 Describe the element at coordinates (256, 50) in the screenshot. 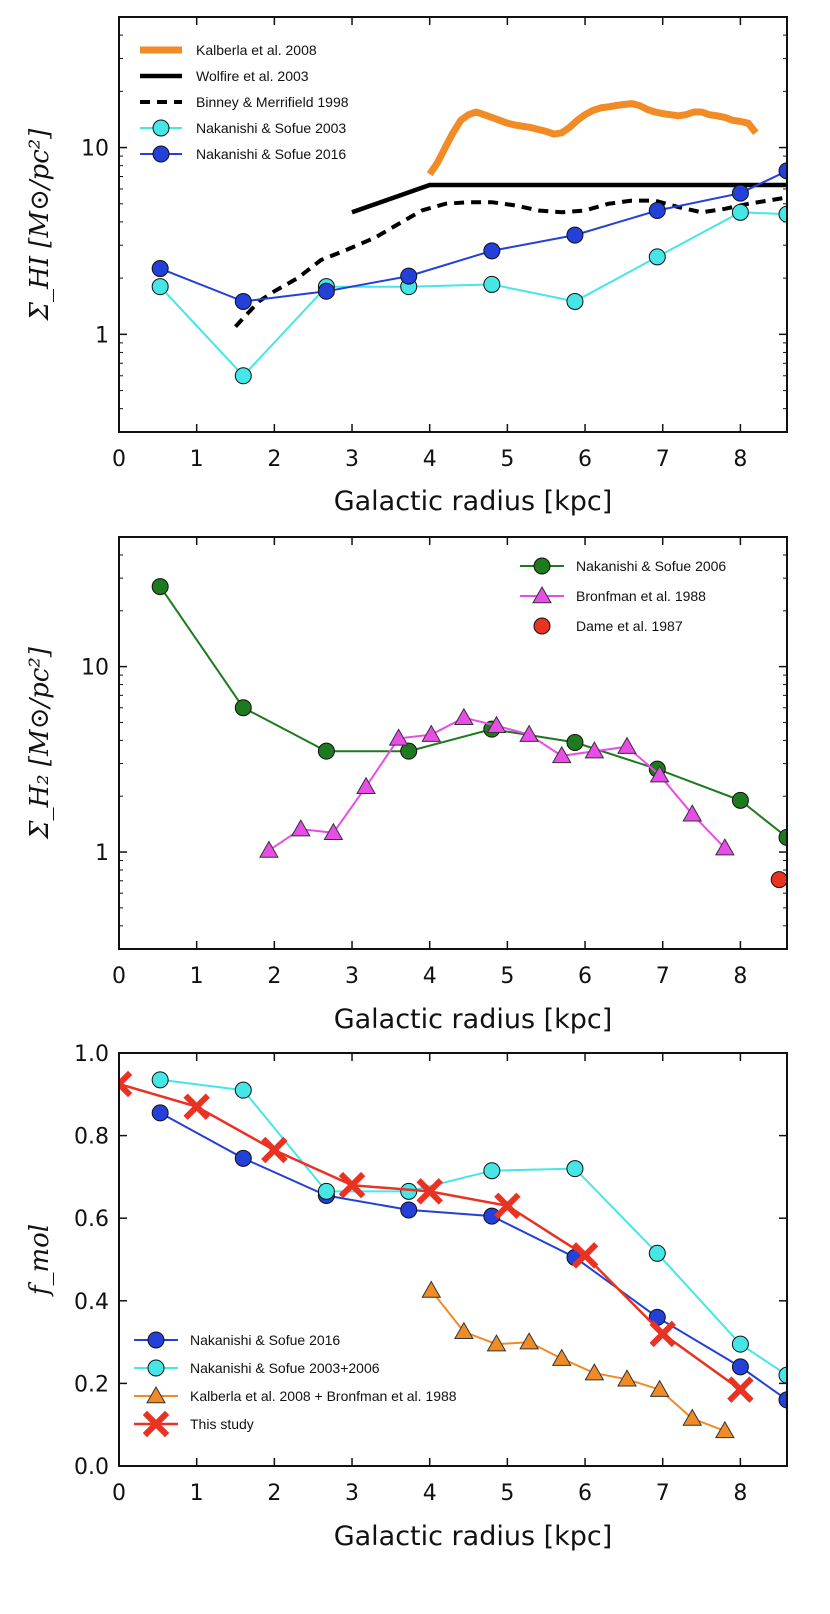

I see `legend-label: Kalberla et al. 2008` at that location.